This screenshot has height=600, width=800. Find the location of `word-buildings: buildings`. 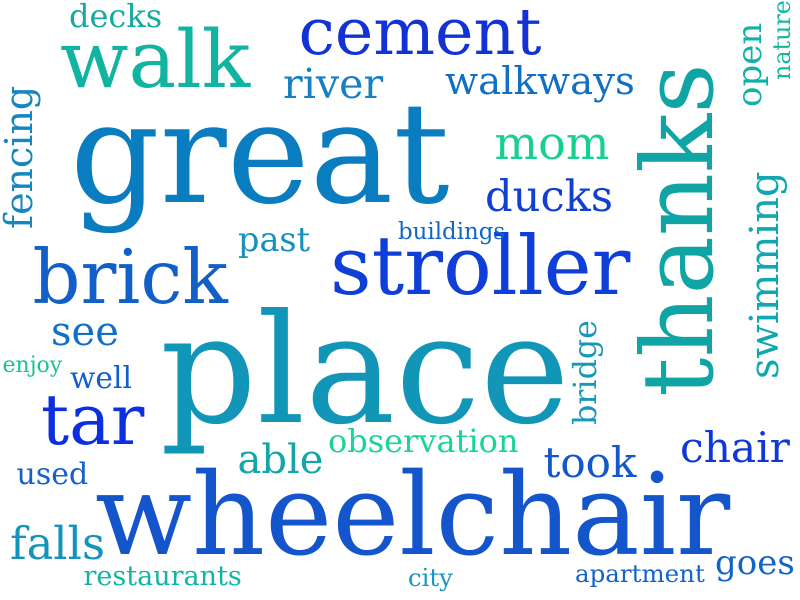

word-buildings: buildings is located at coordinates (452, 232).